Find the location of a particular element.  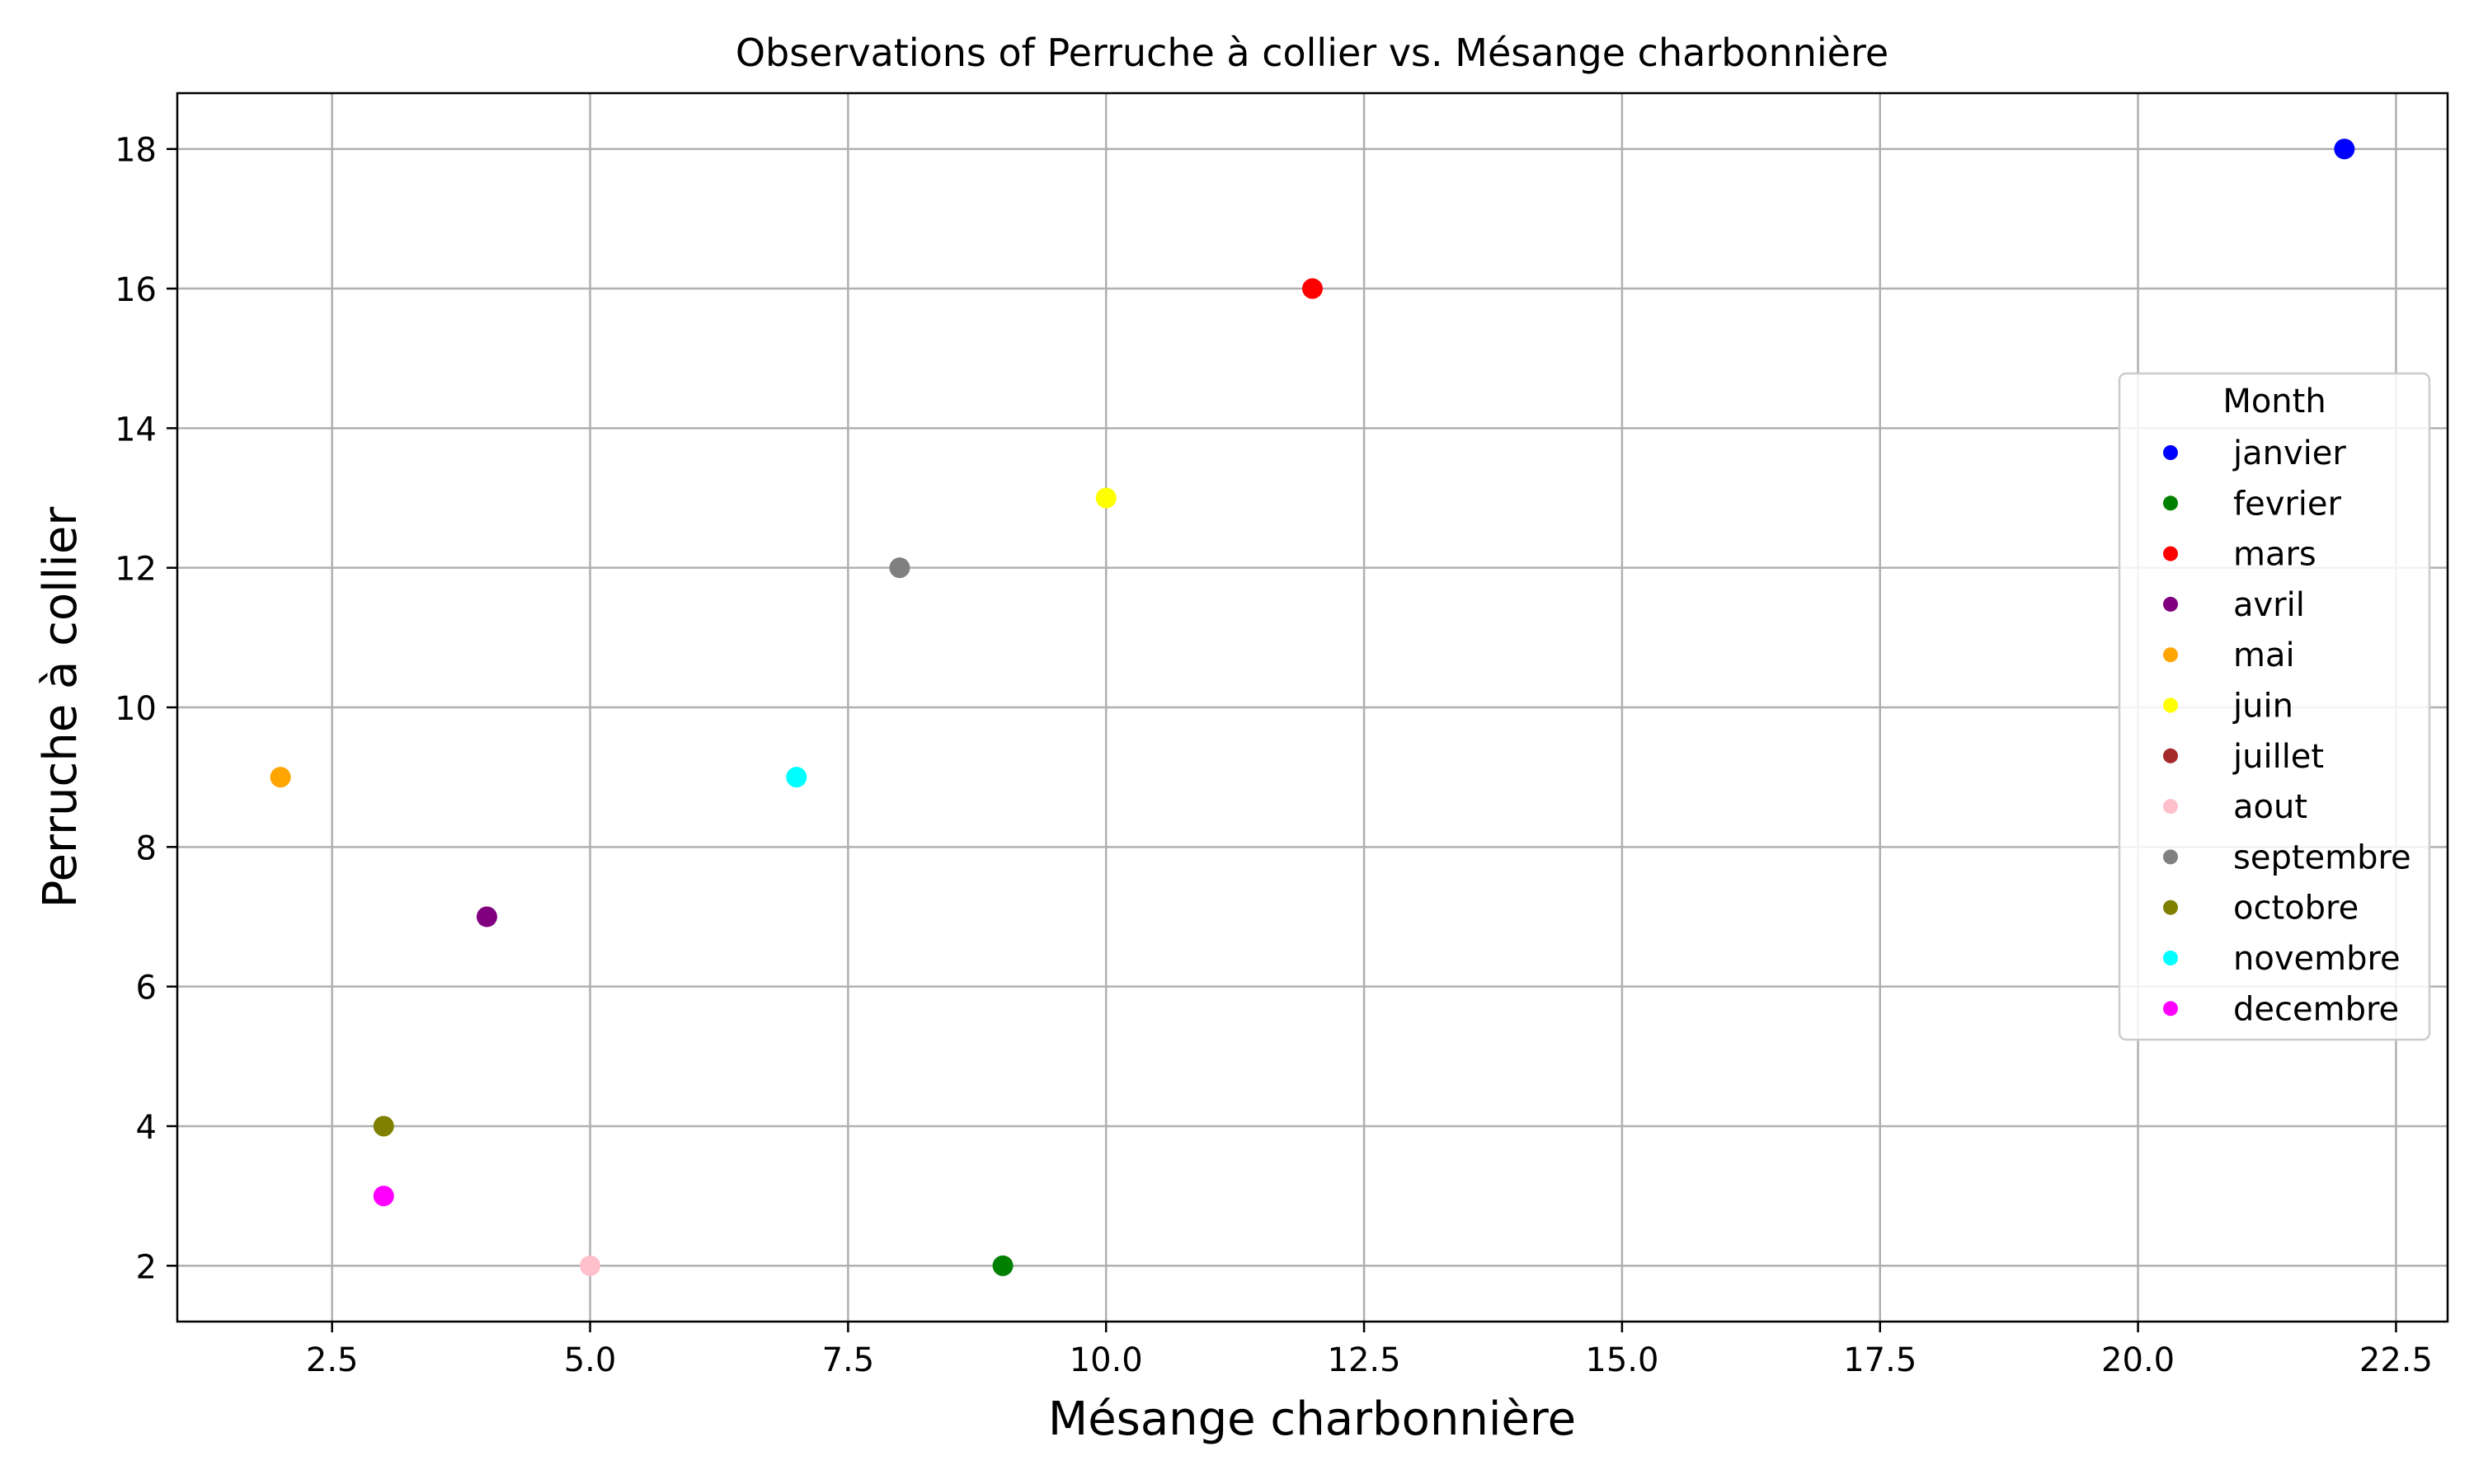

x-tick-label: 2.5 is located at coordinates (332, 1360).